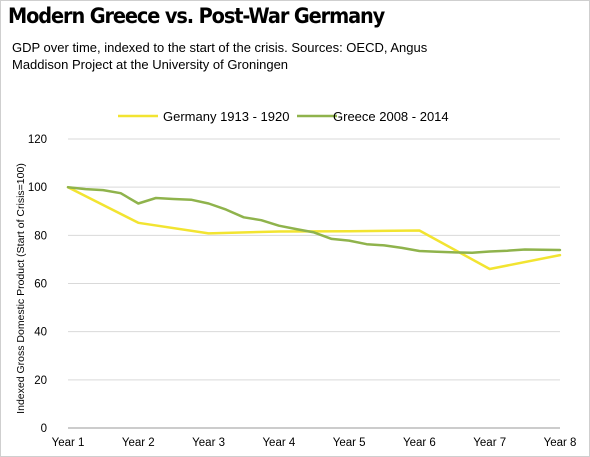 Image resolution: width=590 pixels, height=457 pixels. I want to click on y-tick-label: 40, so click(40, 333).